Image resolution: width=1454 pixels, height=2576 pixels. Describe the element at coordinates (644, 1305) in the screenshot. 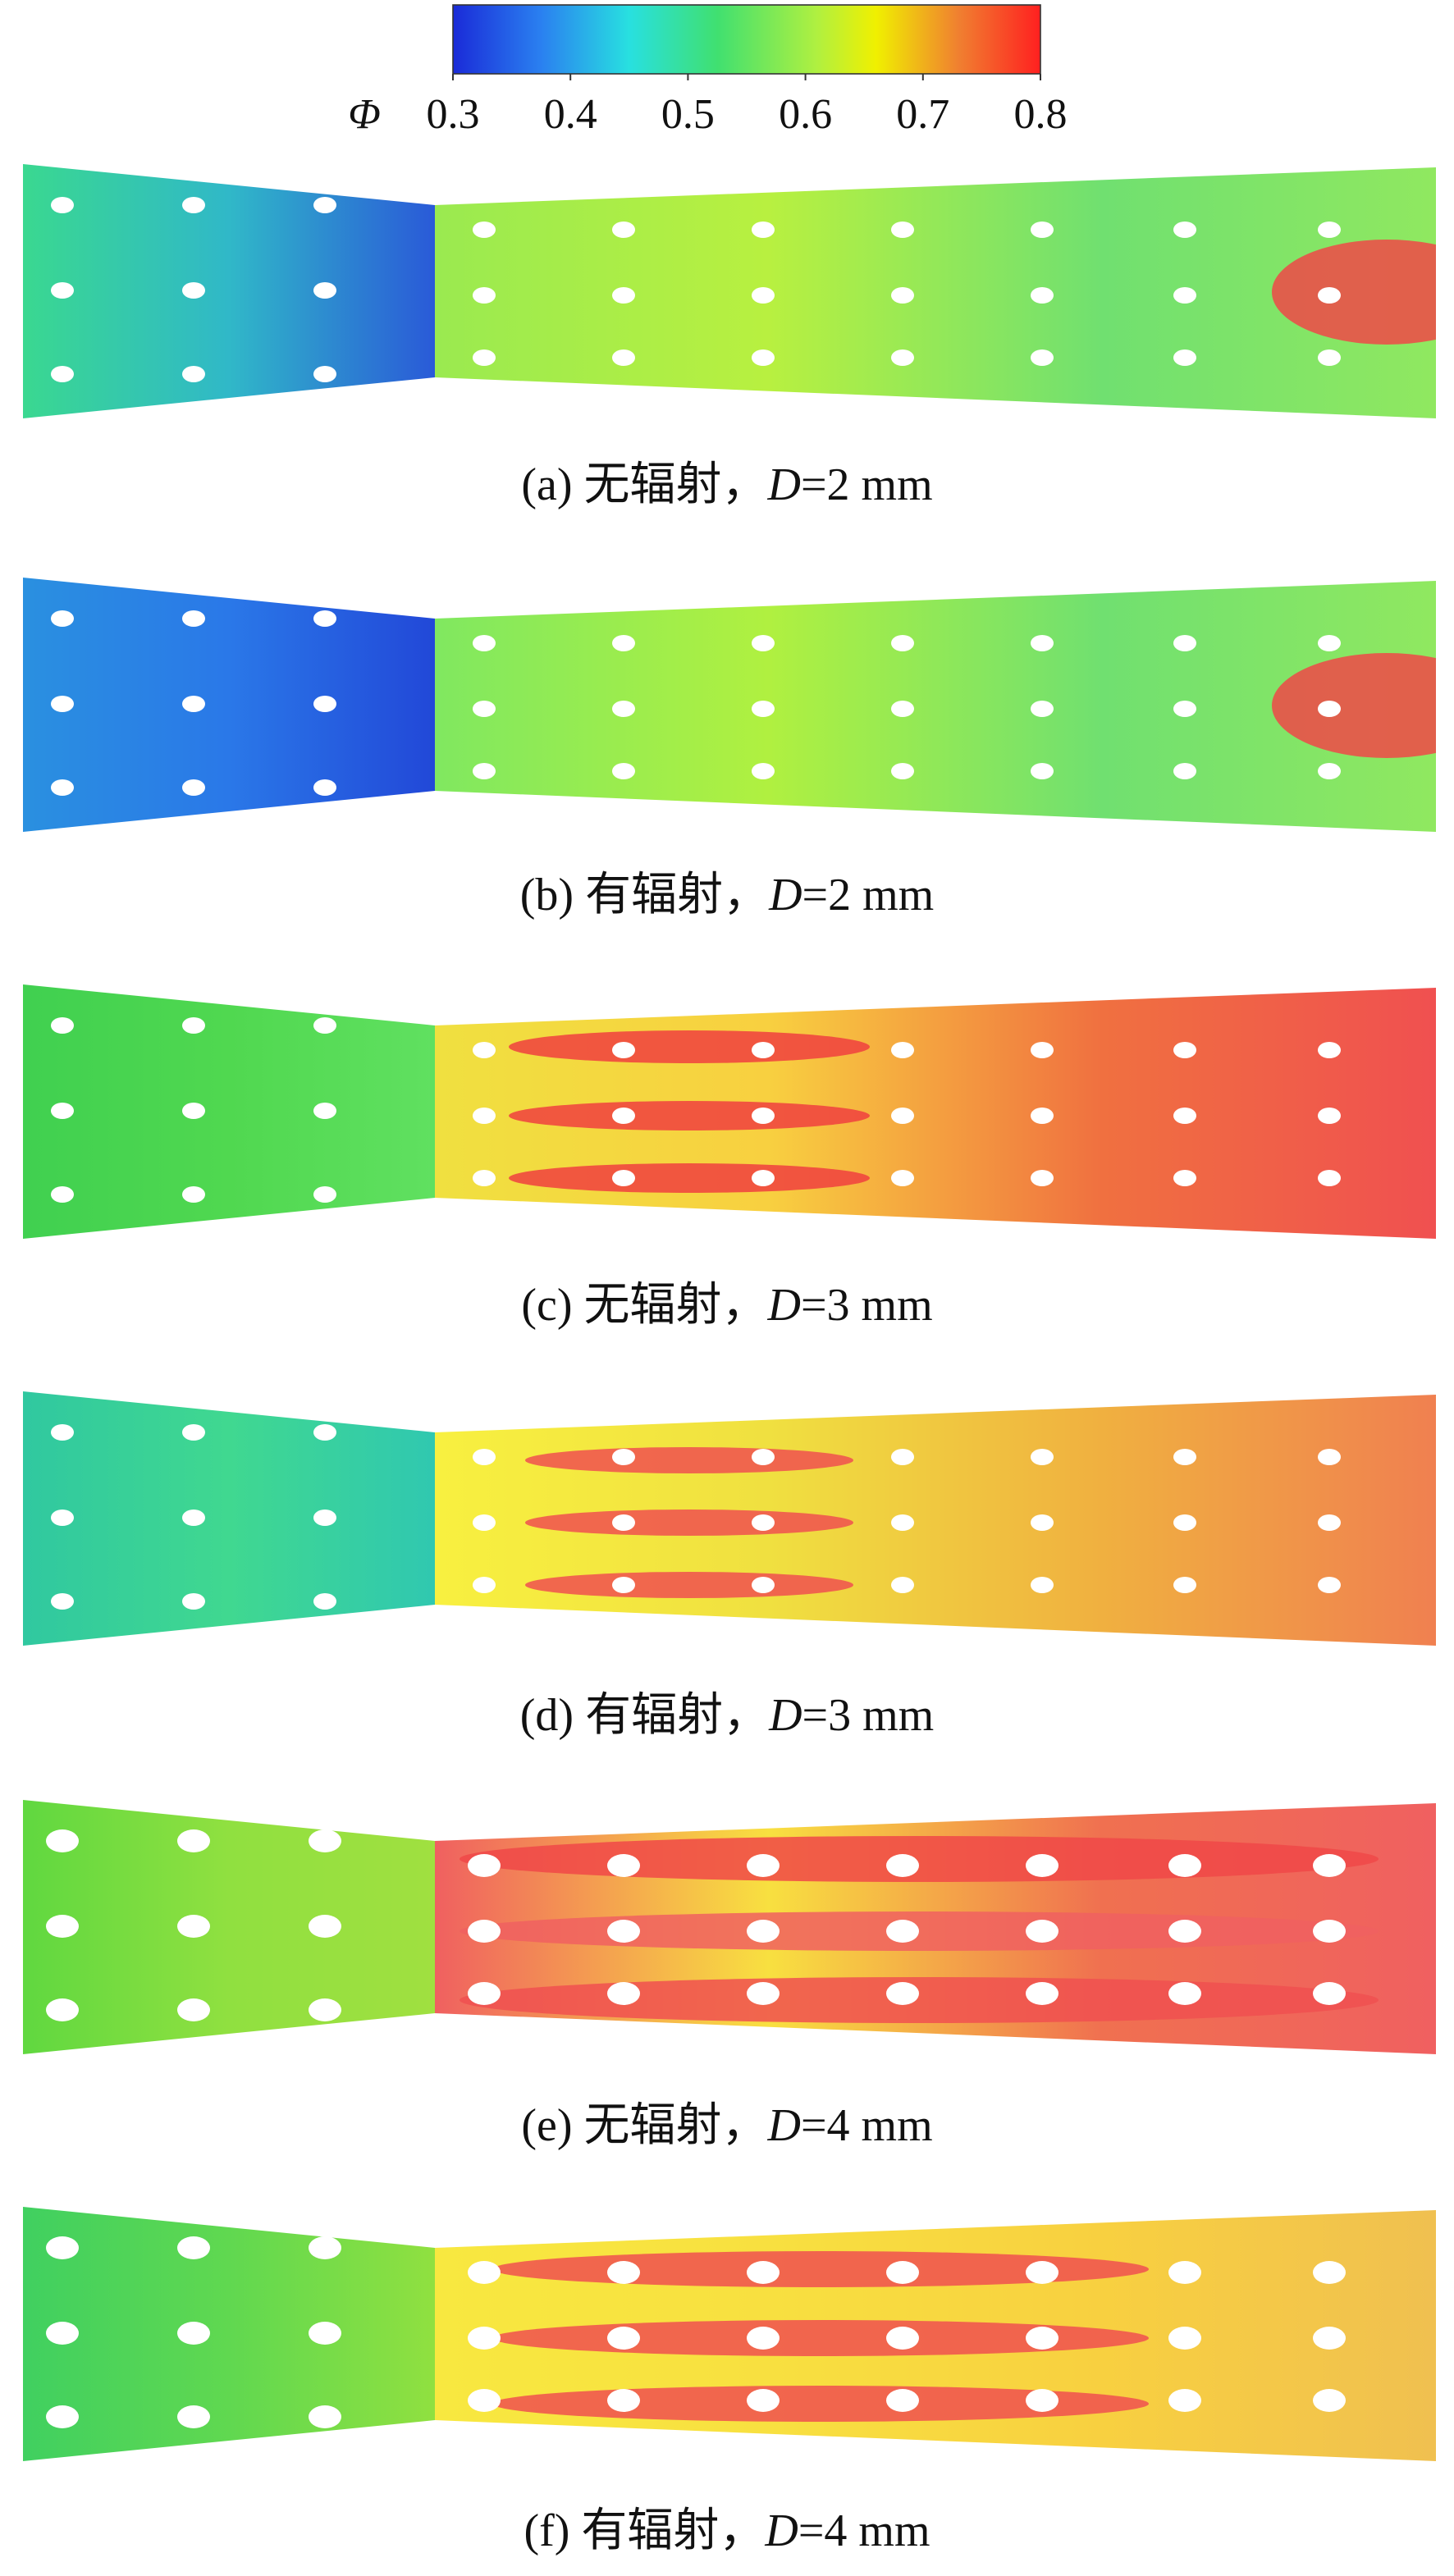

I see `caption-prefix: (c) 无辐射，` at that location.